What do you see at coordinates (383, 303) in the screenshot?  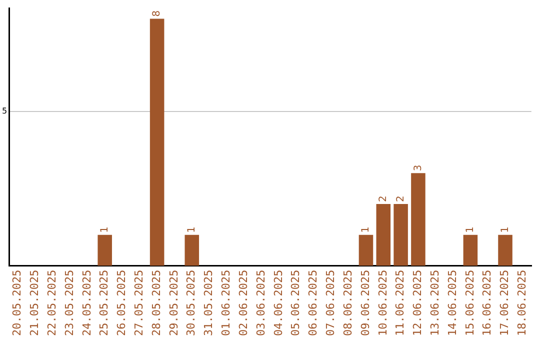 I see `x-tick-label: 10.06.2025` at bounding box center [383, 303].